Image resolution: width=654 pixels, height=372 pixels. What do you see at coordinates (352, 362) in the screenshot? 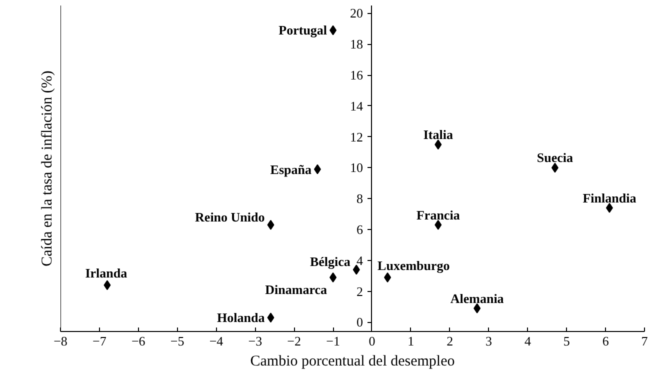
I see `x-axis-title: Cambio porcentual del desempleo` at bounding box center [352, 362].